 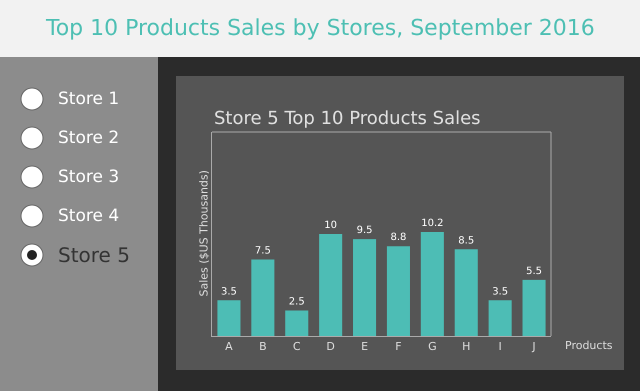 I want to click on data-label: 10.2, so click(x=432, y=223).